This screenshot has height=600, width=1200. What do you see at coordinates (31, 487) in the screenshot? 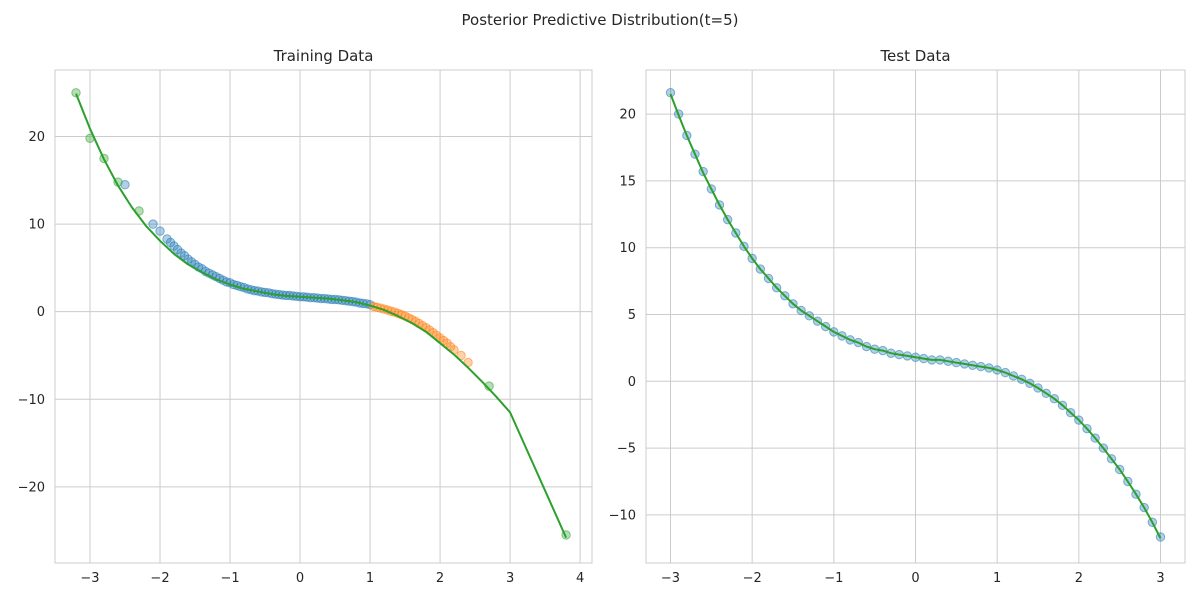
I see `y-tick-label: −20` at bounding box center [31, 487].